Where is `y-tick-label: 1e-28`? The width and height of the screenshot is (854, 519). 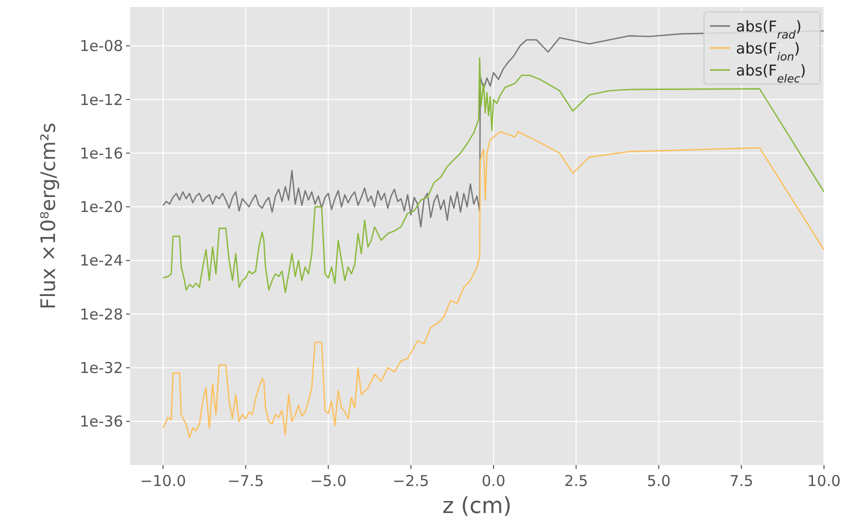 y-tick-label: 1e-28 is located at coordinates (101, 314).